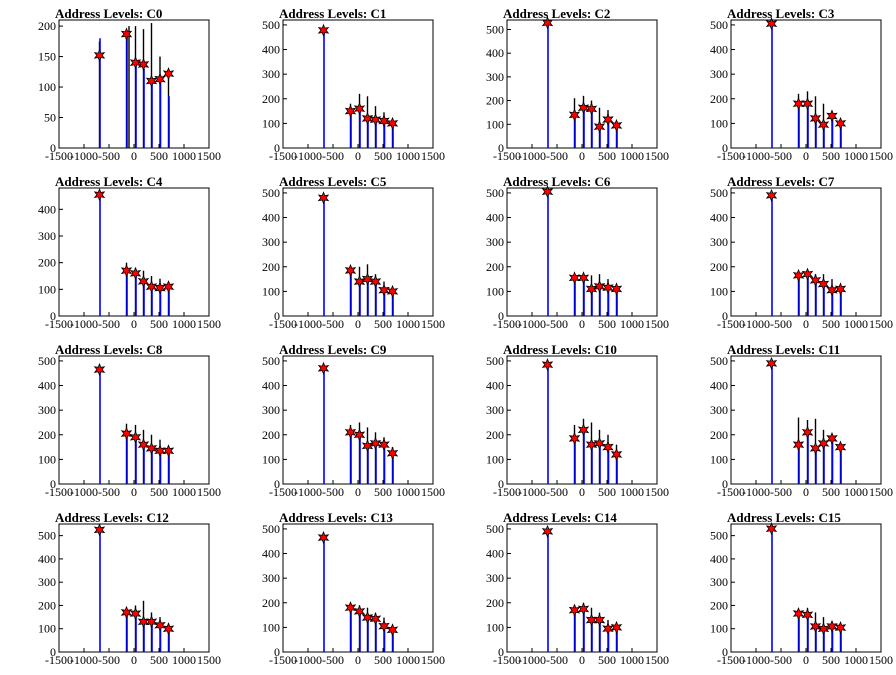 The image size is (896, 675). I want to click on panel-title: Address Levels: C3, so click(781, 13).